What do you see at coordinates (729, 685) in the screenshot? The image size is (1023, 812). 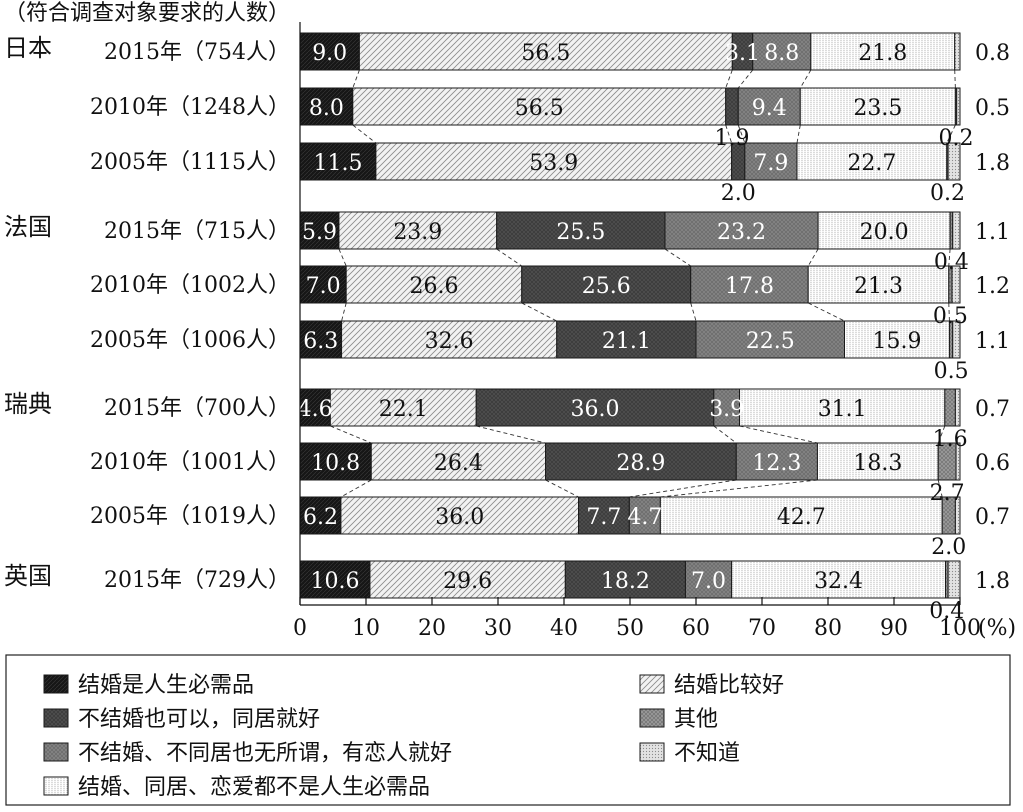 I see `legend-label: 结婚比较好` at bounding box center [729, 685].